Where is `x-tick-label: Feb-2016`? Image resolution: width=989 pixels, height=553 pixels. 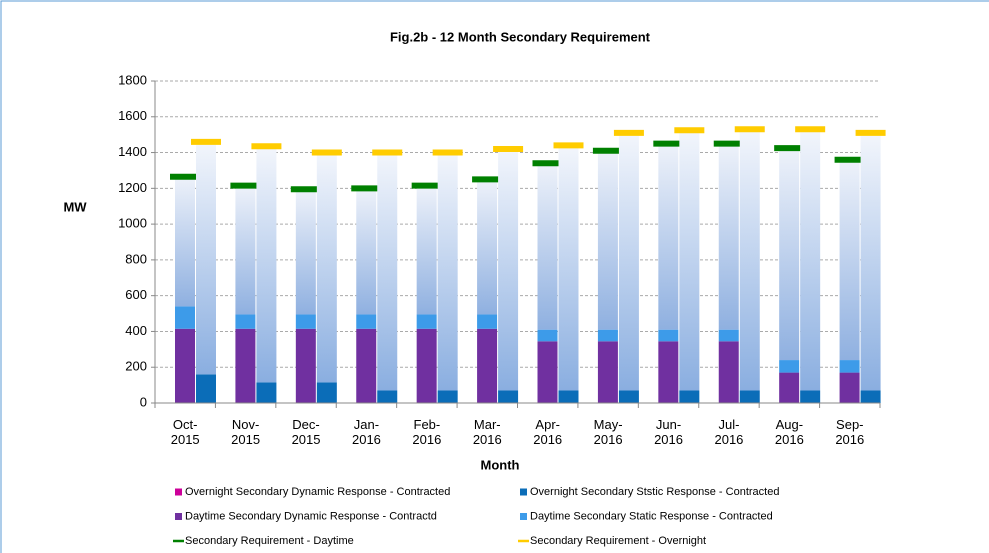 x-tick-label: Feb-2016 is located at coordinates (427, 432).